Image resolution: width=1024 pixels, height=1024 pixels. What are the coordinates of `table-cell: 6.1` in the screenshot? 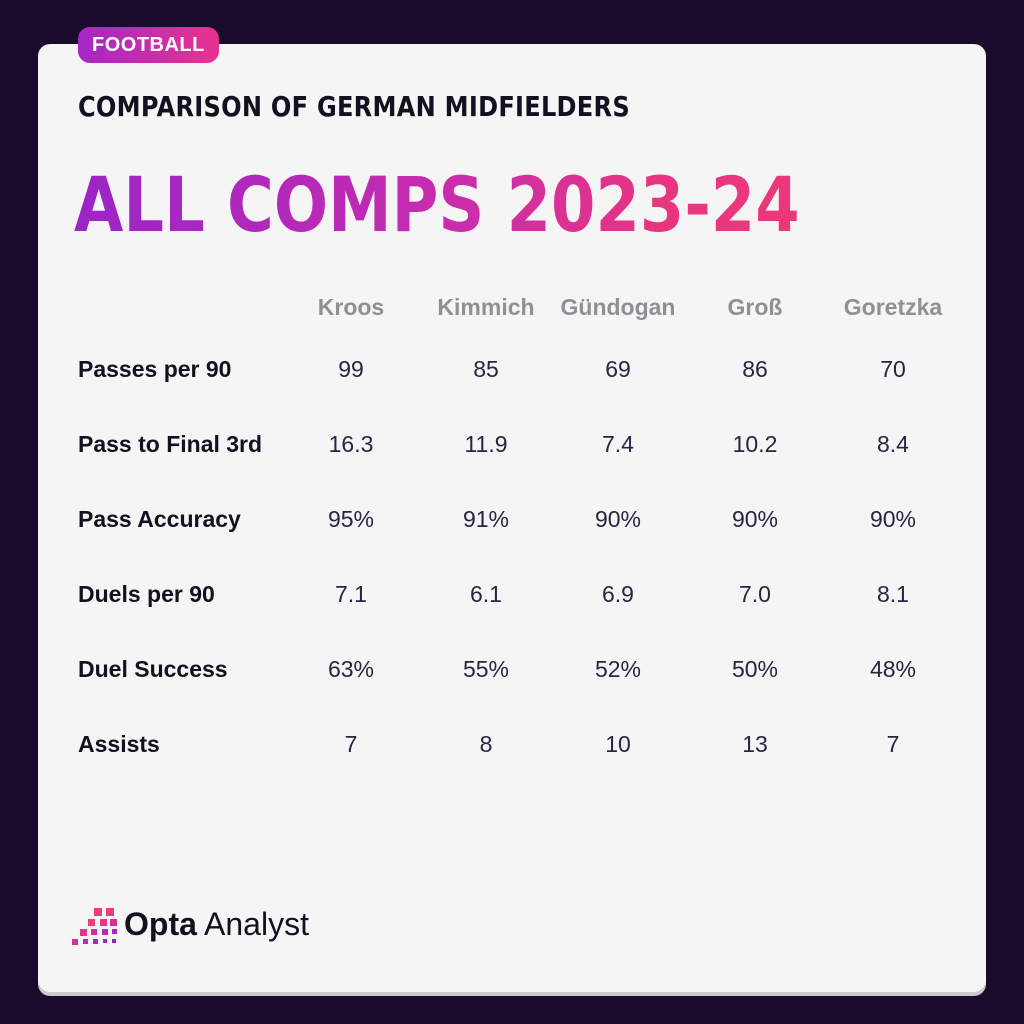 It's located at (486, 594).